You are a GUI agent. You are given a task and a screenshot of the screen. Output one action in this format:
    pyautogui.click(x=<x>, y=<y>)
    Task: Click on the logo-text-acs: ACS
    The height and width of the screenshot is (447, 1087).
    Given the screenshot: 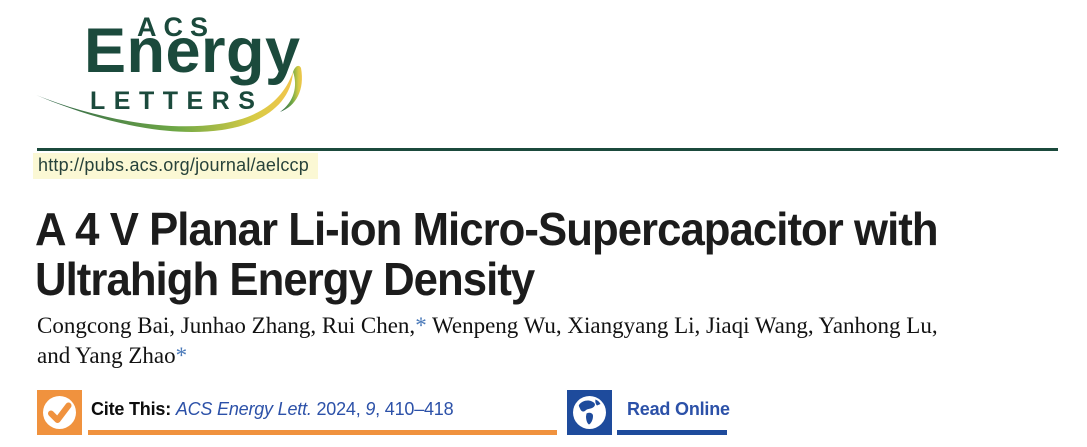 What is the action you would take?
    pyautogui.click(x=176, y=27)
    